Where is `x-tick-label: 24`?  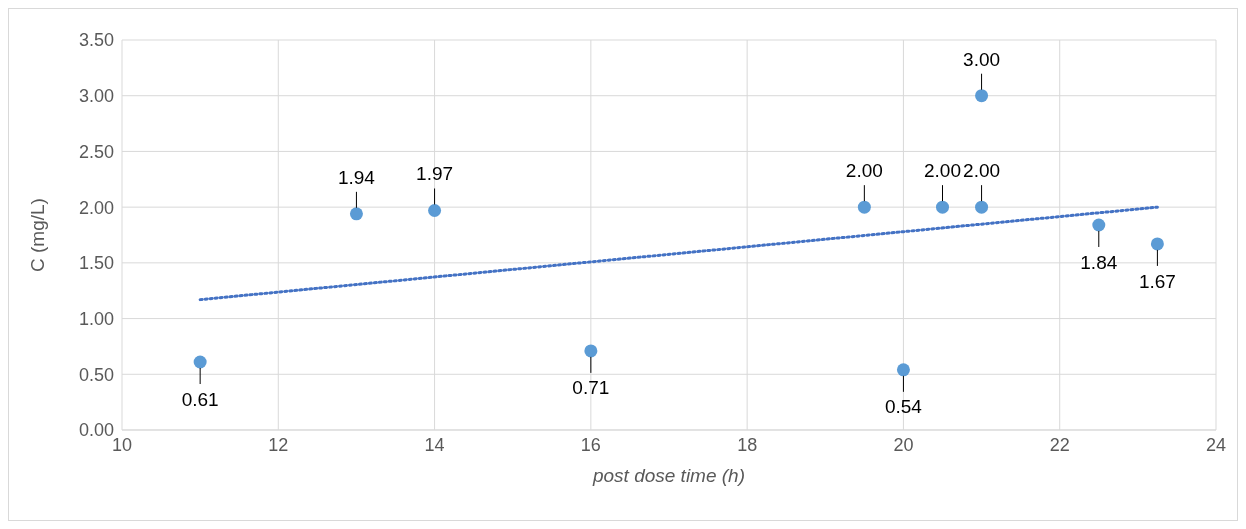 x-tick-label: 24 is located at coordinates (1216, 444).